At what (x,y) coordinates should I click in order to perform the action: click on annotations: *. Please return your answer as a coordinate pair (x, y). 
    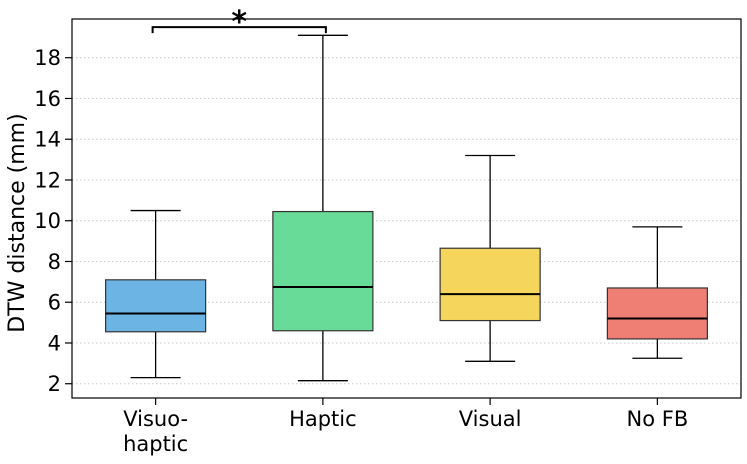
    Looking at the image, I should click on (239, 22).